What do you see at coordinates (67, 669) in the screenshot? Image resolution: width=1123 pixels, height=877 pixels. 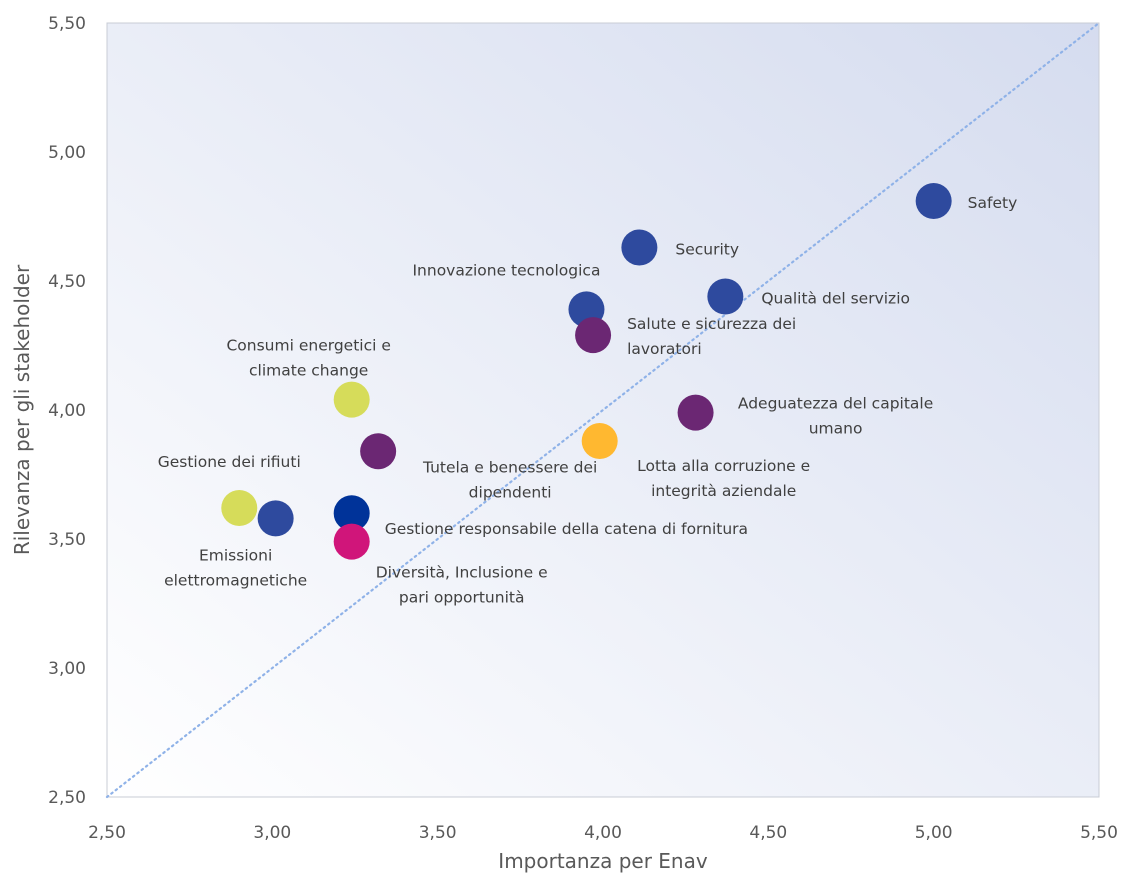 I see `y-tick-label: 3,00` at bounding box center [67, 669].